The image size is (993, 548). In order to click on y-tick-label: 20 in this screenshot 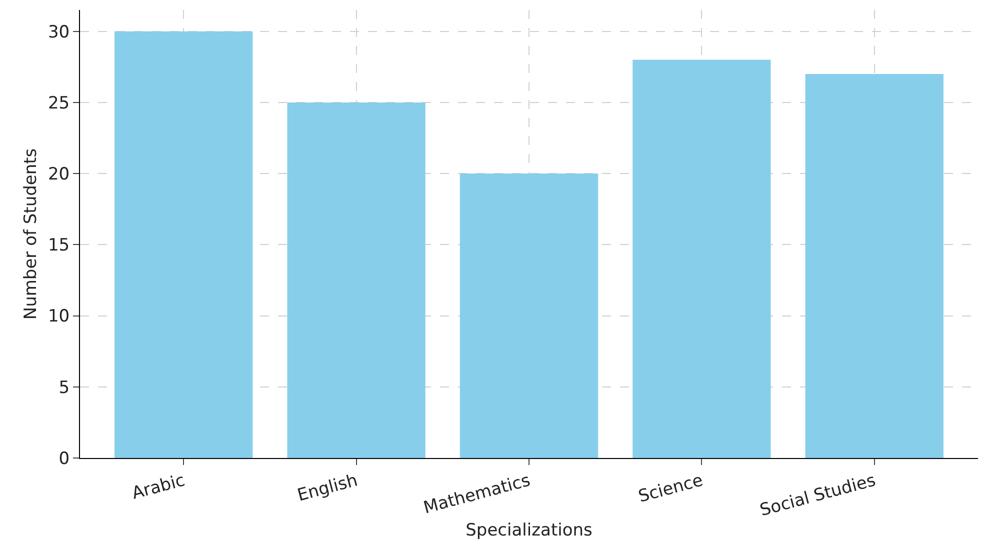, I will do `click(59, 174)`.